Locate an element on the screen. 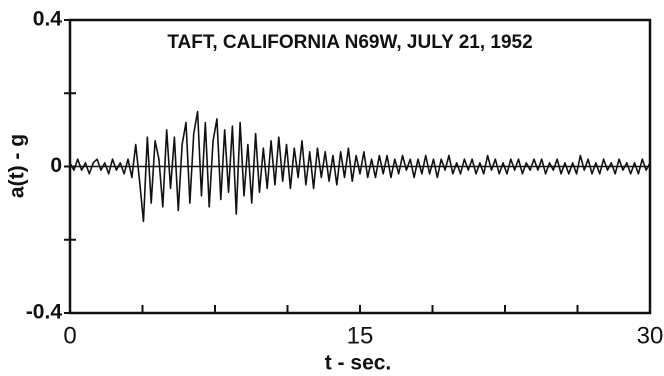 The width and height of the screenshot is (664, 376). y-tick-label: 0 is located at coordinates (56, 165).